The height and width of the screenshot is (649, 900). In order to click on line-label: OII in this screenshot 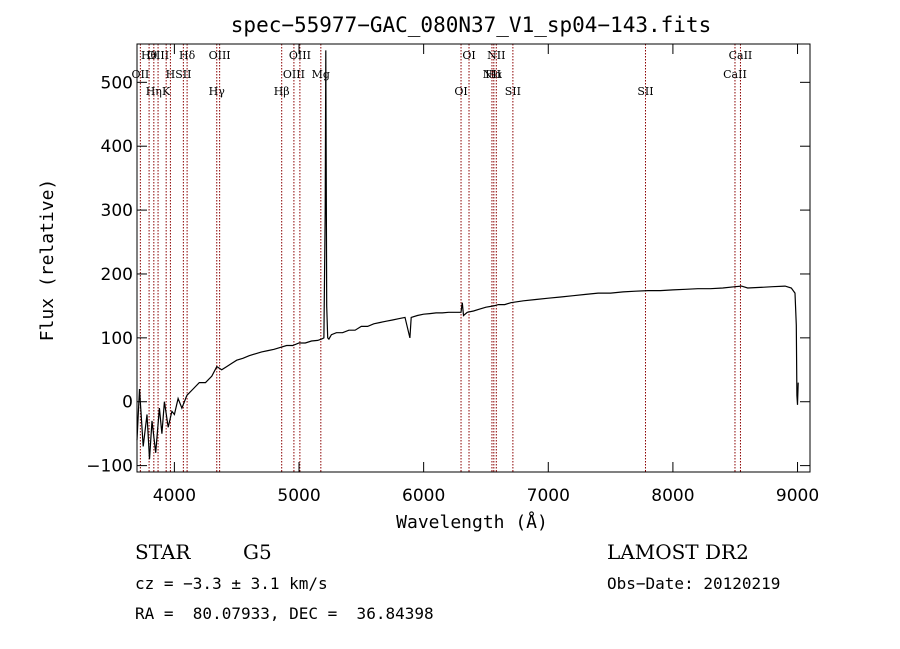, I will do `click(141, 74)`.